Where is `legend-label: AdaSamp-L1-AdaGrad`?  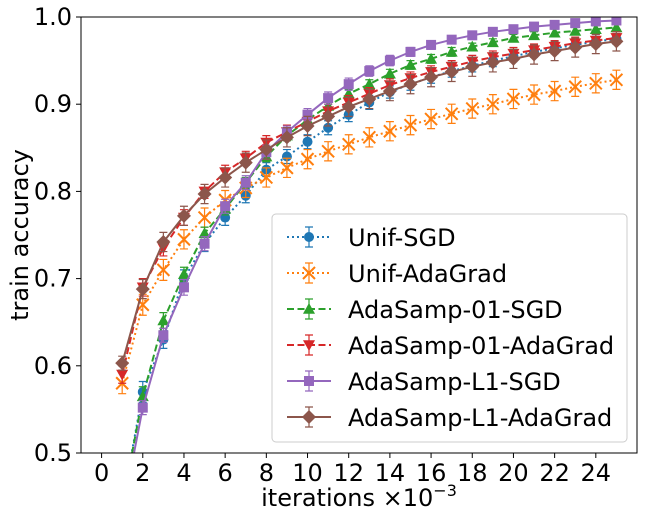
legend-label: AdaSamp-L1-AdaGrad is located at coordinates (480, 418).